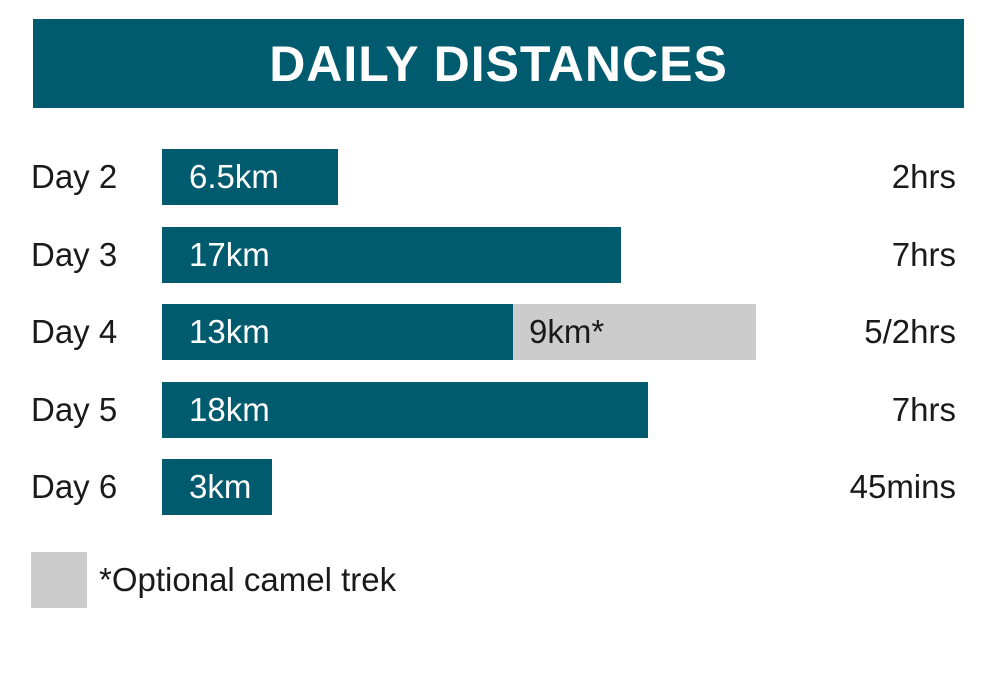  Describe the element at coordinates (634, 332) in the screenshot. I see `bar-optional: 9km*` at that location.